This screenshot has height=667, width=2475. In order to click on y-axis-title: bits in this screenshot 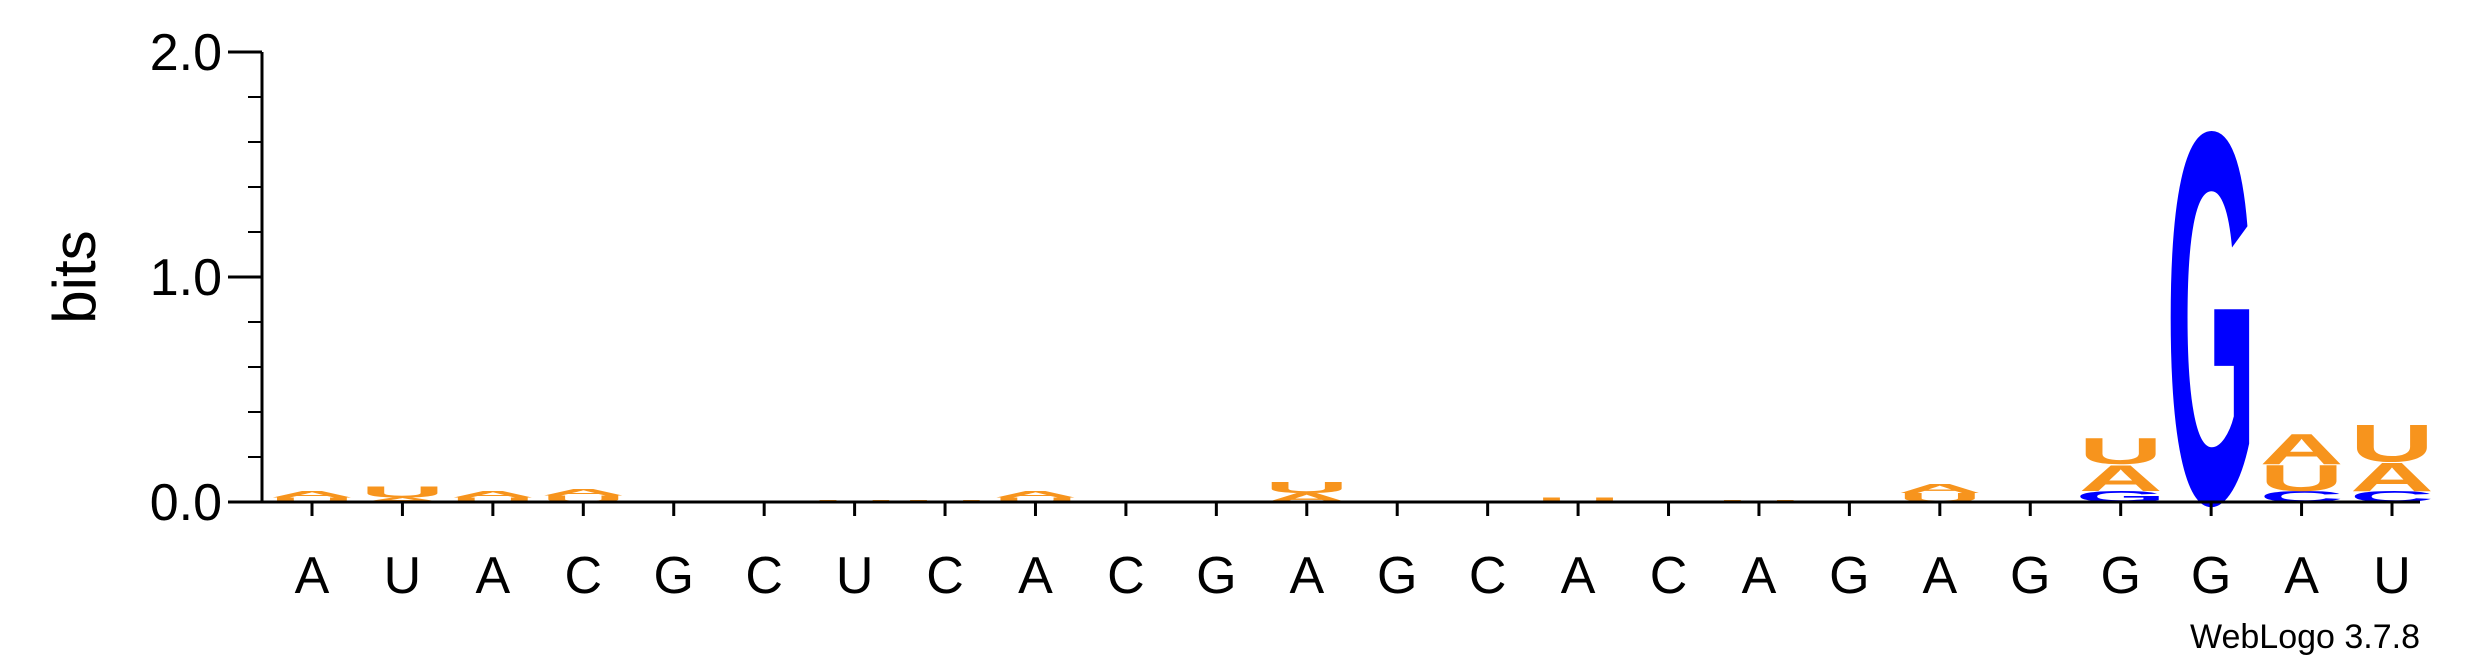, I will do `click(74, 276)`.